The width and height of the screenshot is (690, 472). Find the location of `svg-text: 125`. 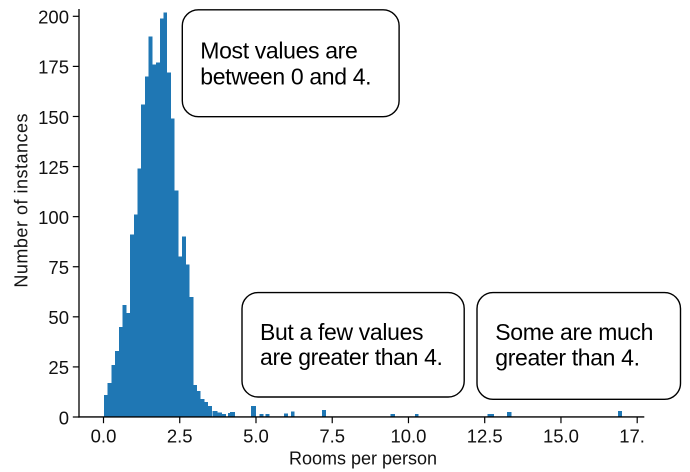

svg-text: 125 is located at coordinates (53, 167).